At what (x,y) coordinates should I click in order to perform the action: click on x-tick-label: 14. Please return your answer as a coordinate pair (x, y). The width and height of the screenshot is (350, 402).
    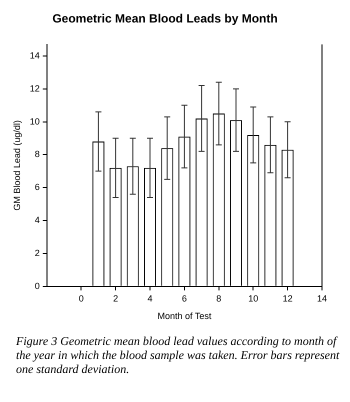
    Looking at the image, I should click on (322, 298).